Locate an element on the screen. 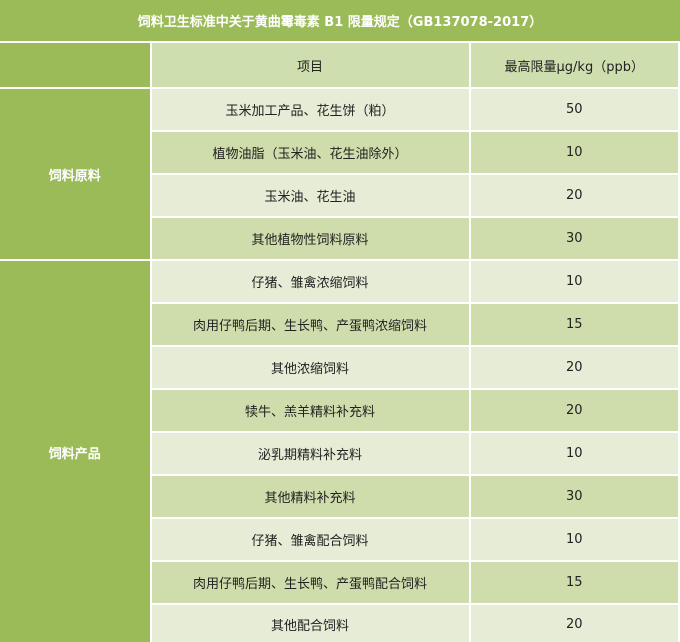  header-category is located at coordinates (75, 65).